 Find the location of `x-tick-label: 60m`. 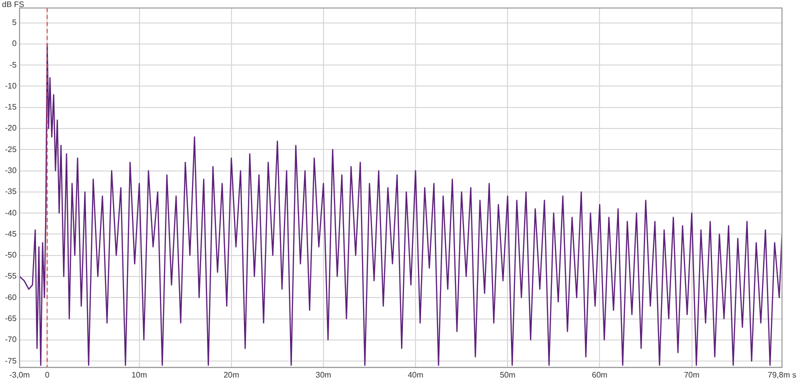

x-tick-label: 60m is located at coordinates (600, 375).